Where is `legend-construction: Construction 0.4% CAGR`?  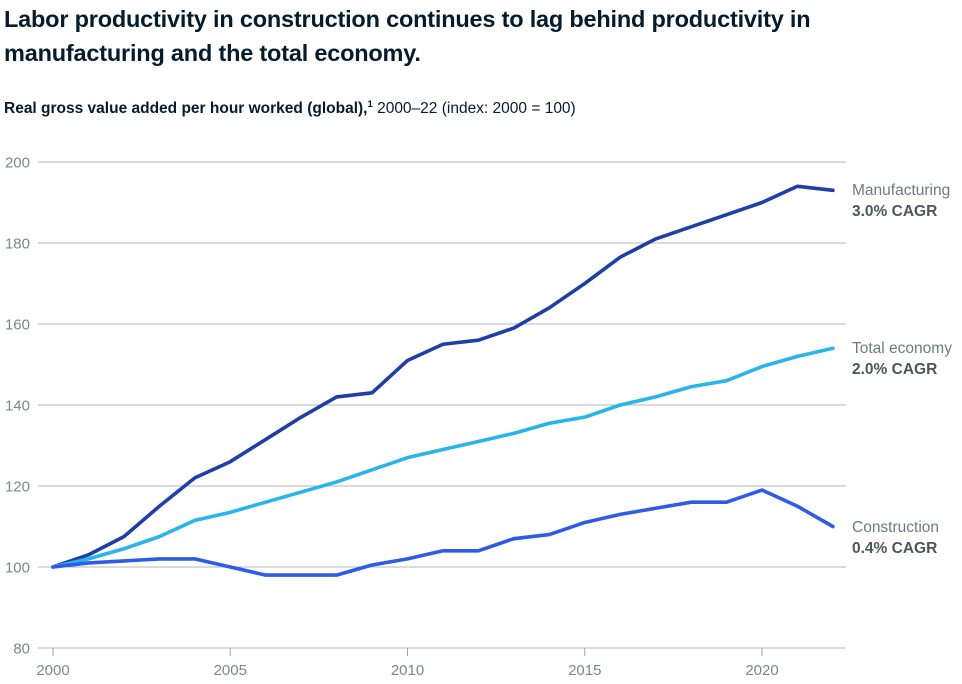 legend-construction: Construction 0.4% CAGR is located at coordinates (895, 538).